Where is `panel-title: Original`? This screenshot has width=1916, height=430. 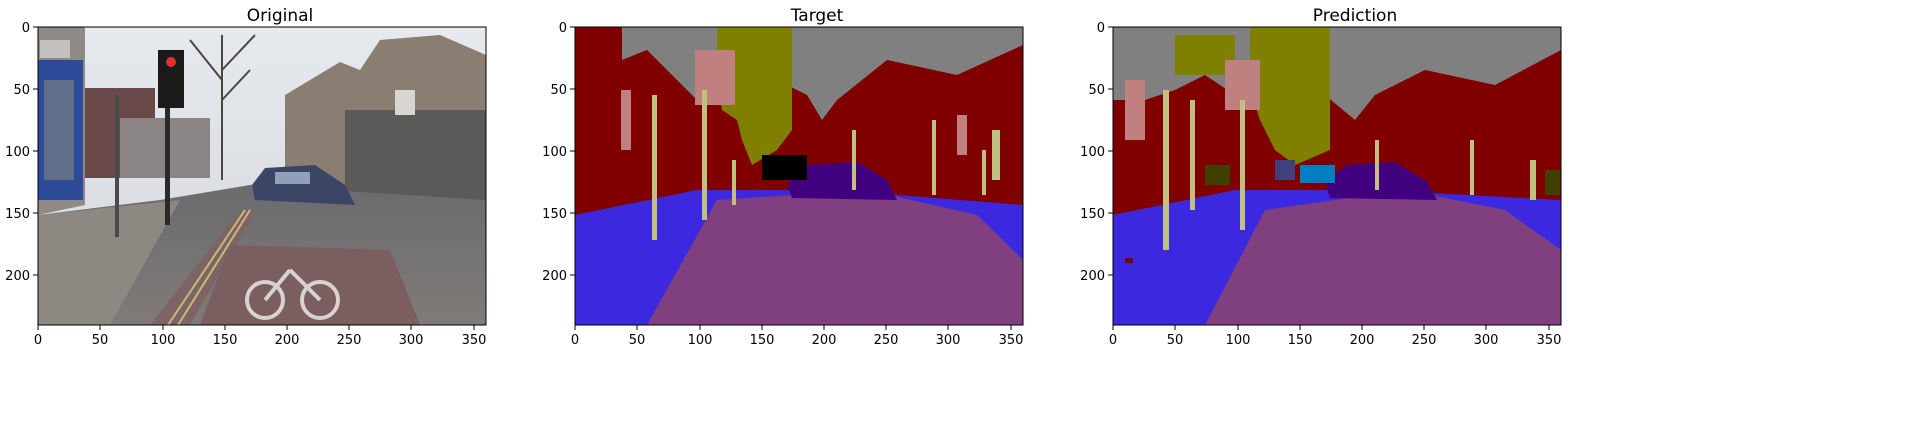
panel-title: Original is located at coordinates (280, 16).